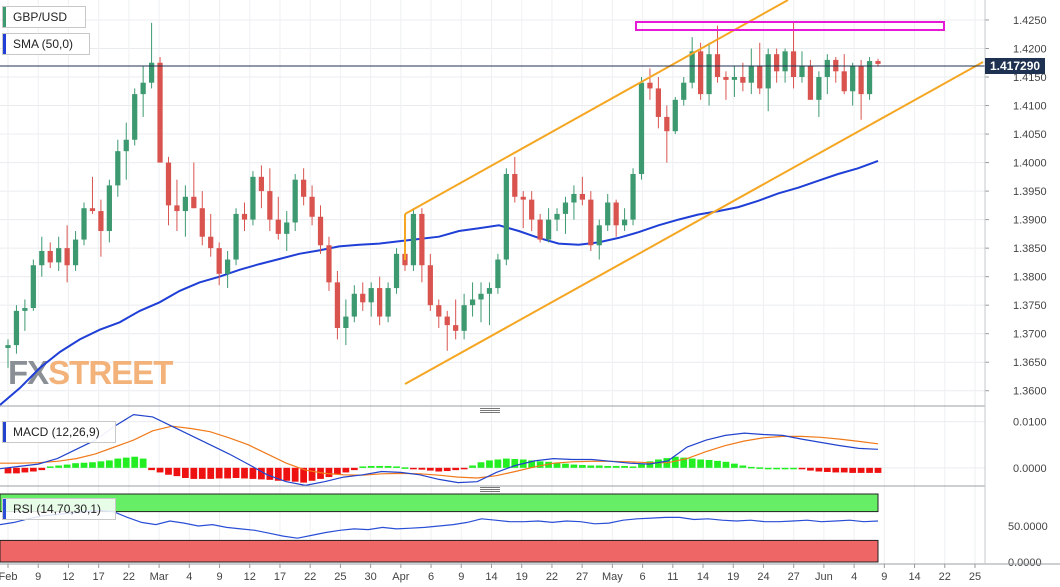  I want to click on rsi-panel, so click(439, 528).